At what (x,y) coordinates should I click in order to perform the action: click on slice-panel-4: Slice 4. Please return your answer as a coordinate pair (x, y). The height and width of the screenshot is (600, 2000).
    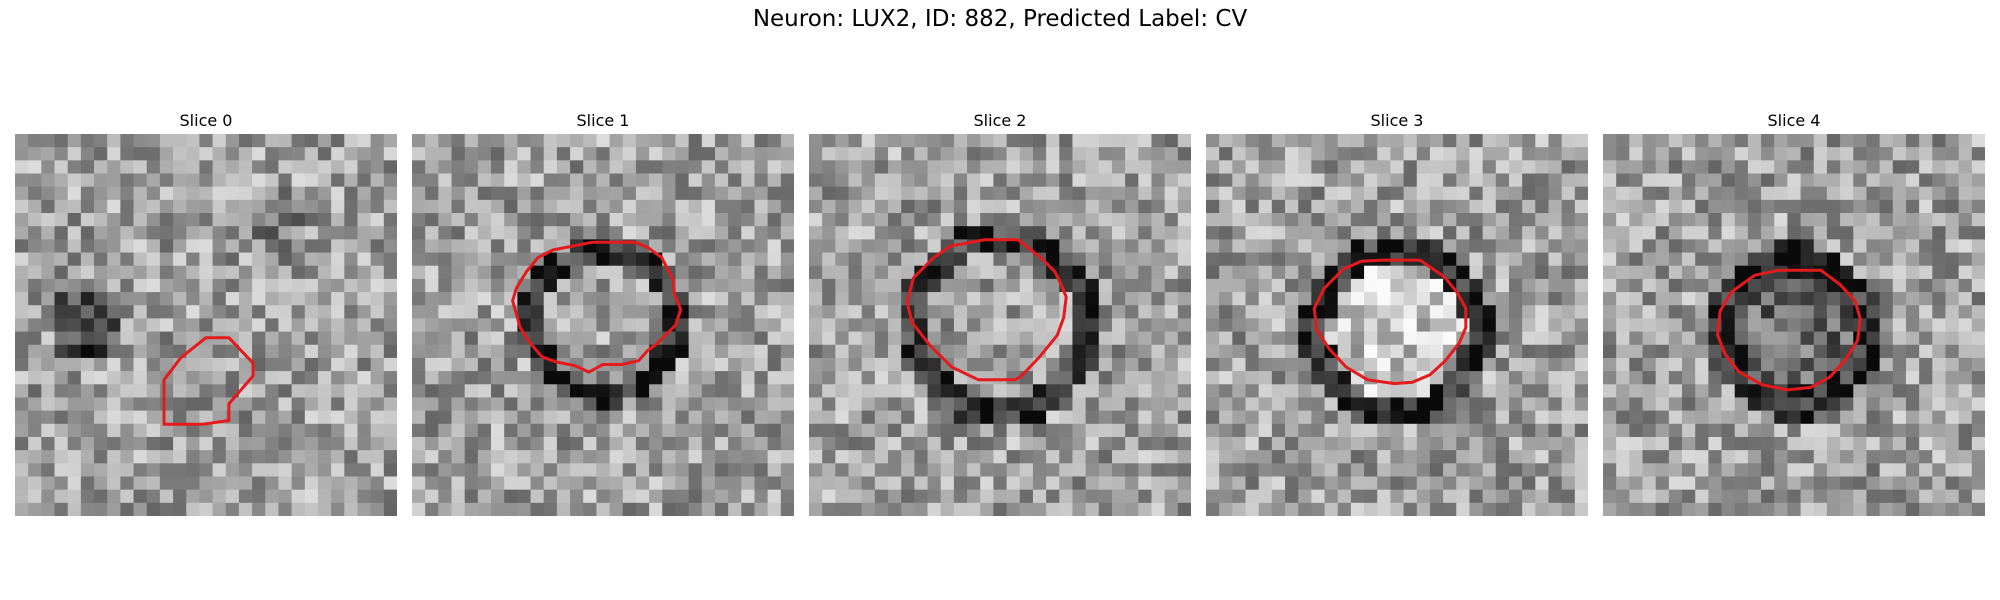
    Looking at the image, I should click on (1794, 312).